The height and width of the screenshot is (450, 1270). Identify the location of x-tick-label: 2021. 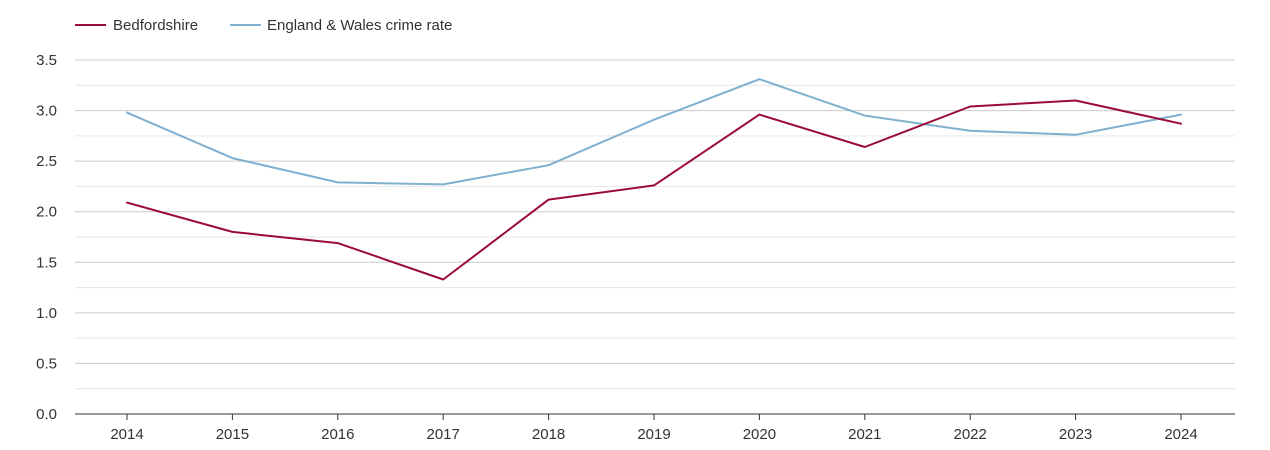
(864, 434).